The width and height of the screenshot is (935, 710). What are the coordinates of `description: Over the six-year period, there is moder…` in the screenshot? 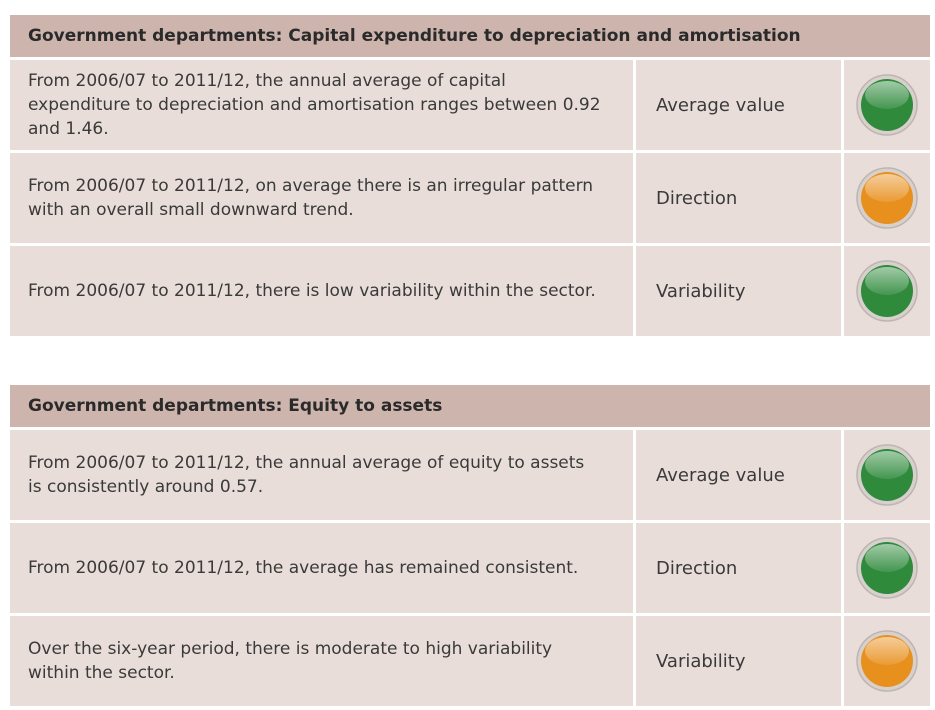 It's located at (290, 661).